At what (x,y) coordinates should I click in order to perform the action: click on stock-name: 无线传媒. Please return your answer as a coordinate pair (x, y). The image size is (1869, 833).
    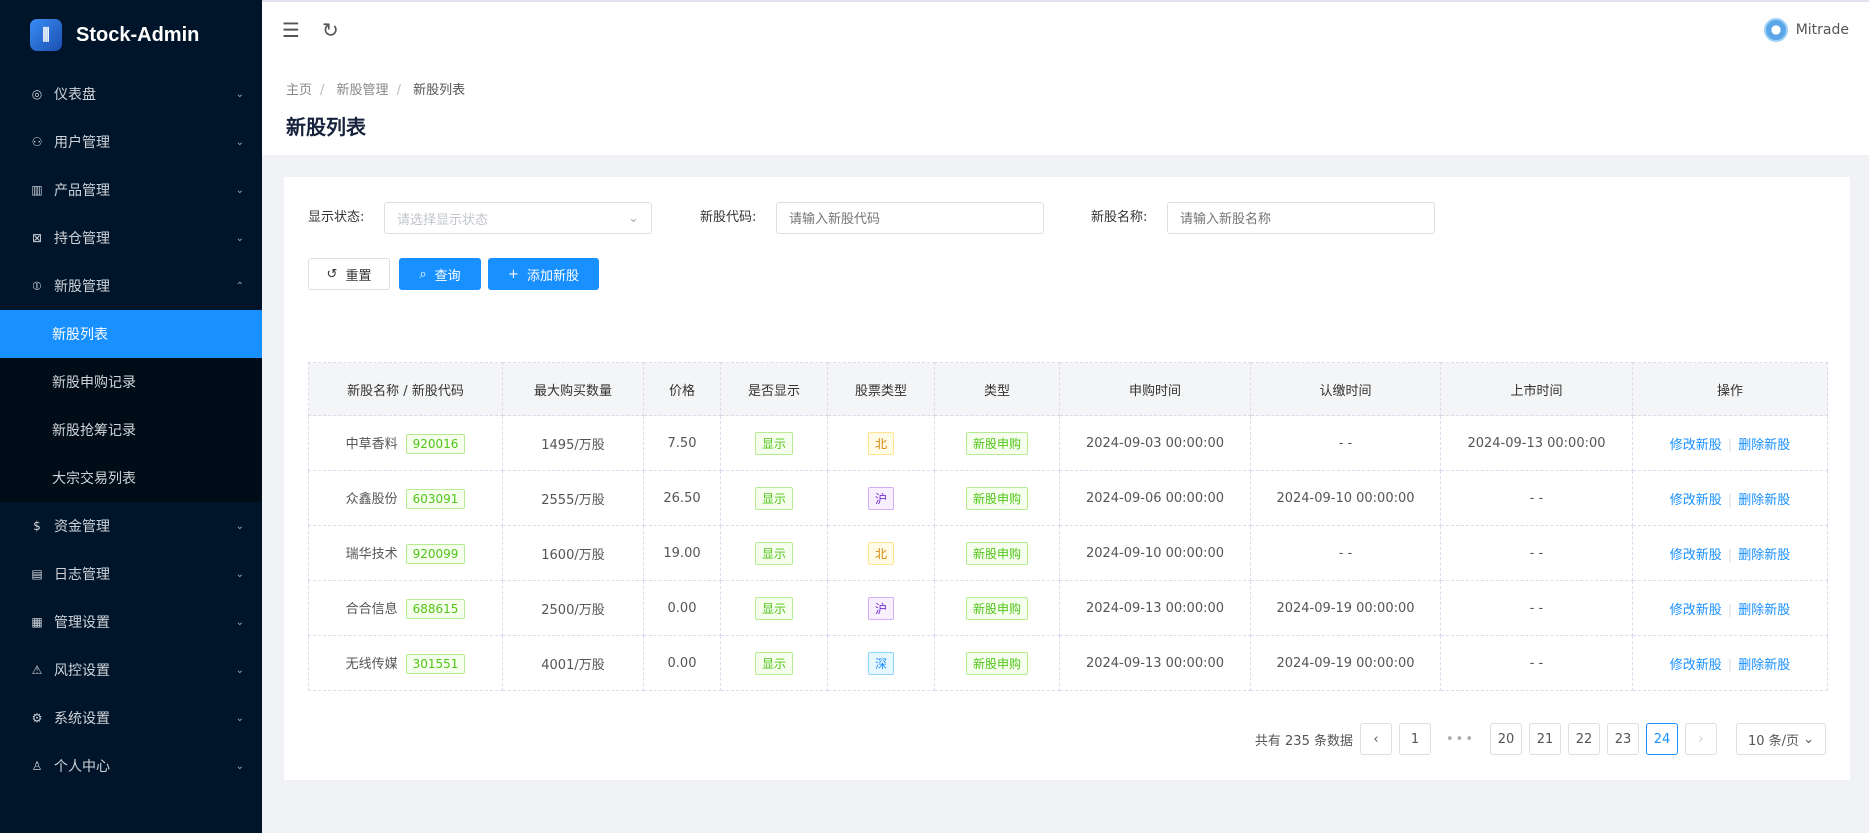
    Looking at the image, I should click on (371, 664).